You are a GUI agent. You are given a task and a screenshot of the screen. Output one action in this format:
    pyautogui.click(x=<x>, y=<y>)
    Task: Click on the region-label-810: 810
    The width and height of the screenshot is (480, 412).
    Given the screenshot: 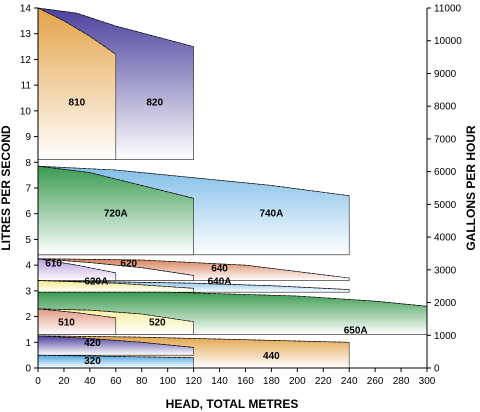 What is the action you would take?
    pyautogui.click(x=77, y=103)
    